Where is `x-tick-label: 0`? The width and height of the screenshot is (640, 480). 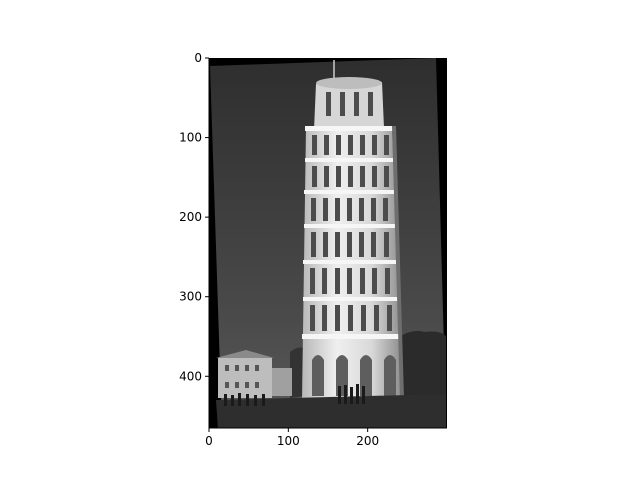 x-tick-label: 0 is located at coordinates (209, 441).